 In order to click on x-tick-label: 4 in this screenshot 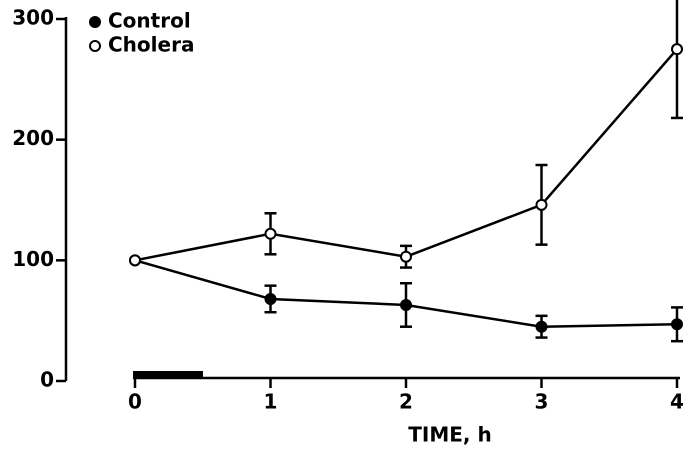, I will do `click(676, 402)`.